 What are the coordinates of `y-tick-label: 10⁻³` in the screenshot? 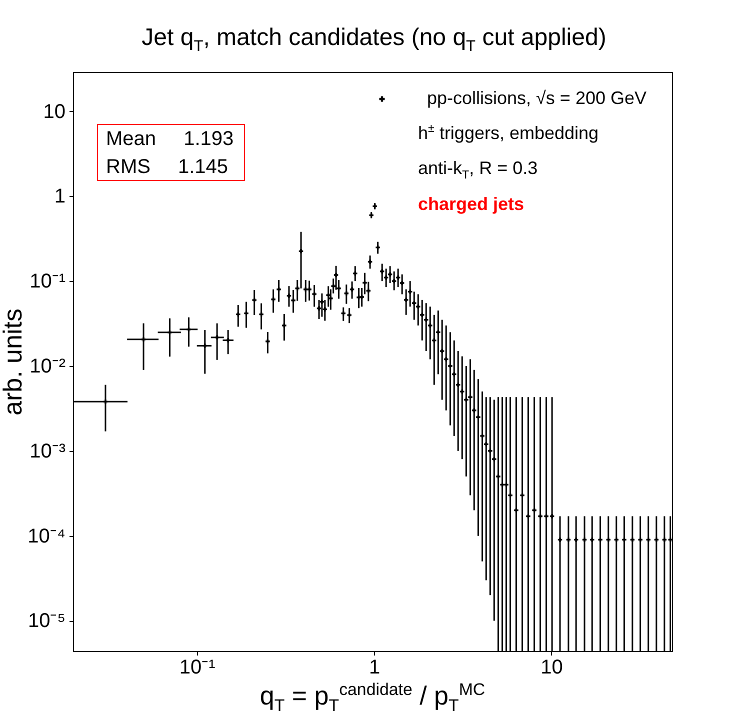 It's located at (48, 451).